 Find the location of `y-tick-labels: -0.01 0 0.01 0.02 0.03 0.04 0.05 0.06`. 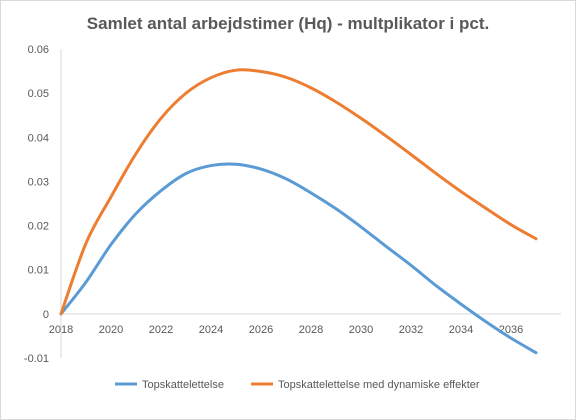

y-tick-labels: -0.01 0 0.01 0.02 0.03 0.04 0.05 0.06 is located at coordinates (36, 204).